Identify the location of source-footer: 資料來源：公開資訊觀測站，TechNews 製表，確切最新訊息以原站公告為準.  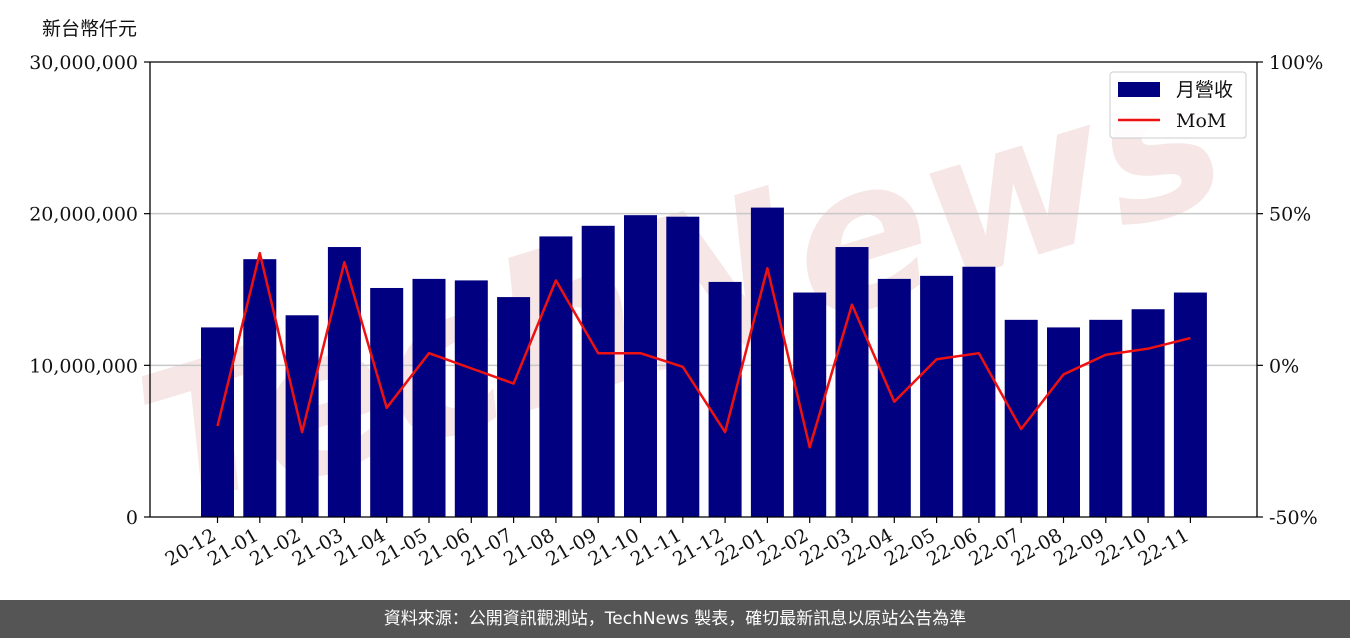
(675, 619).